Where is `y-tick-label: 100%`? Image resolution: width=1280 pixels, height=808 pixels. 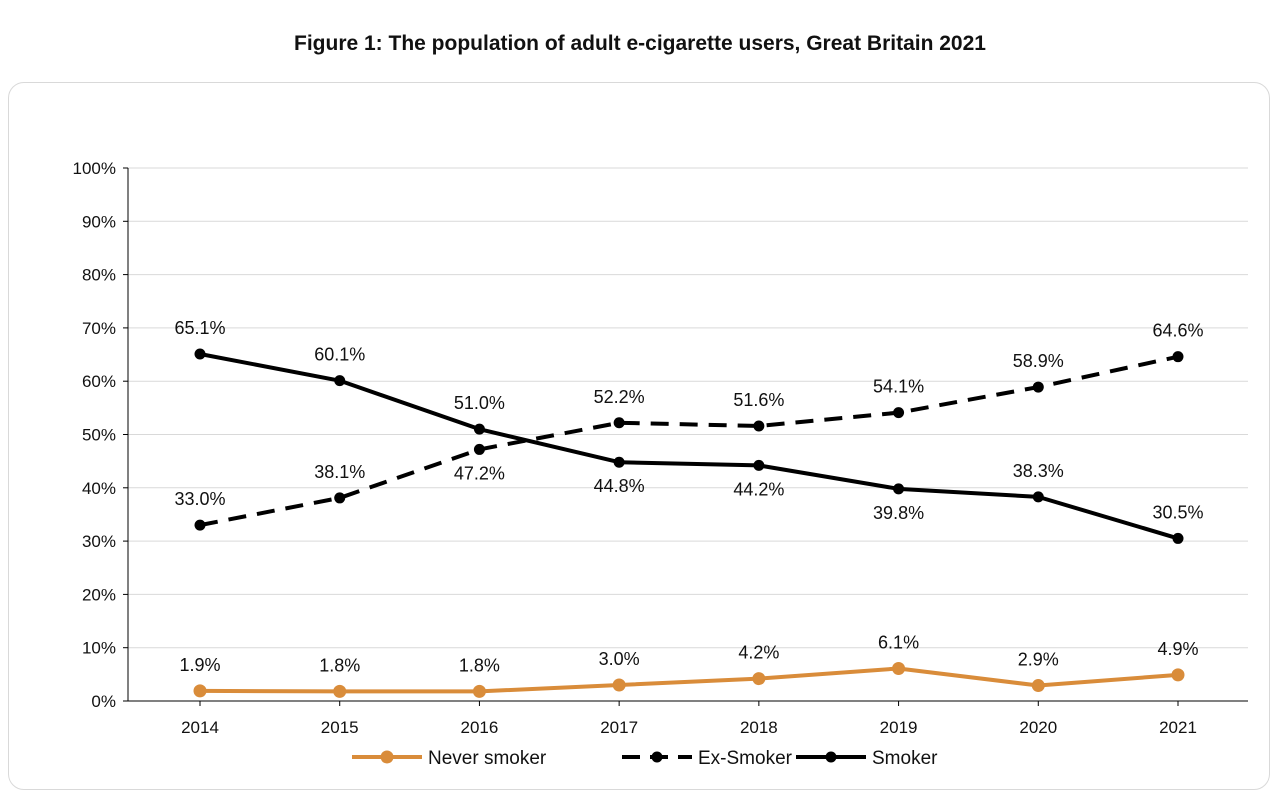
y-tick-label: 100% is located at coordinates (94, 168).